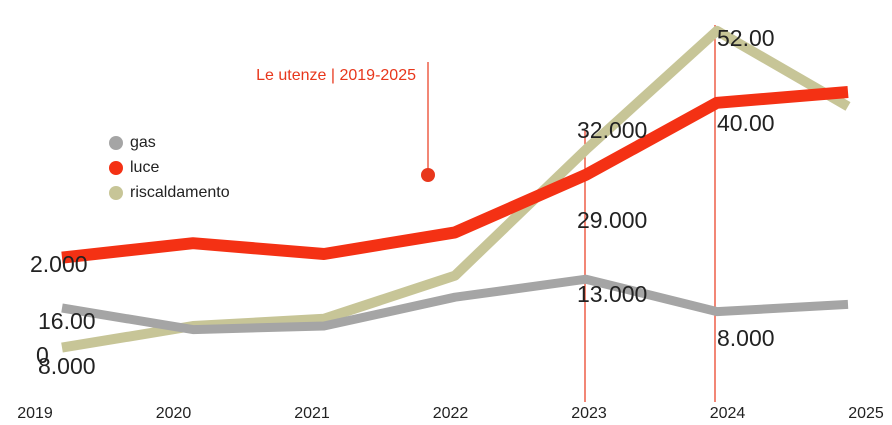  What do you see at coordinates (67, 321) in the screenshot?
I see `annotation: 16.00` at bounding box center [67, 321].